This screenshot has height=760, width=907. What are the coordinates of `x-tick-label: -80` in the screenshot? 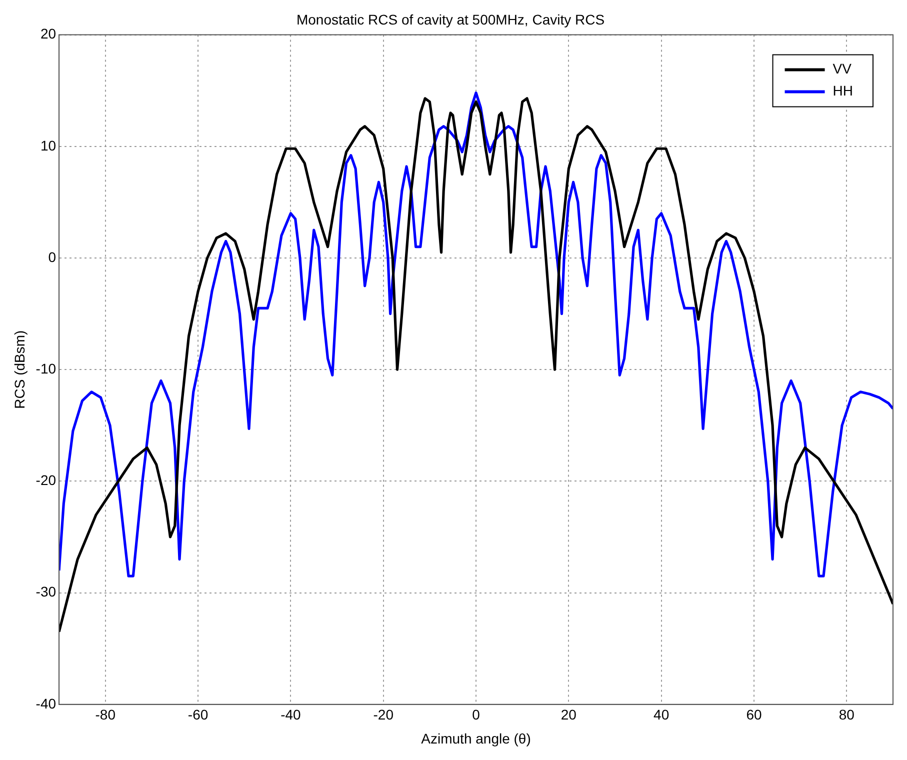 It's located at (105, 714).